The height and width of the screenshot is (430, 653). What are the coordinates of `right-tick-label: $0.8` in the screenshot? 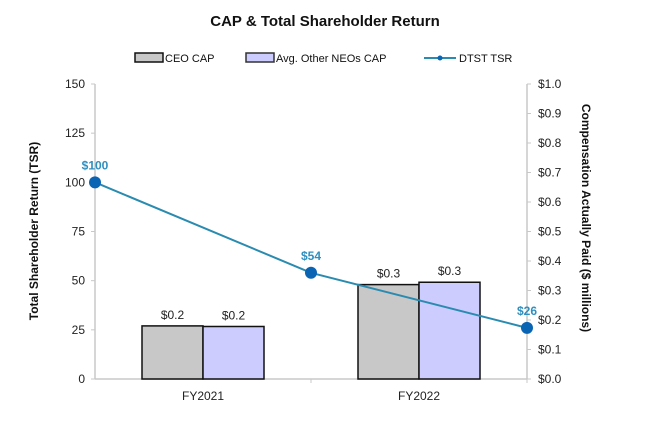 It's located at (550, 143).